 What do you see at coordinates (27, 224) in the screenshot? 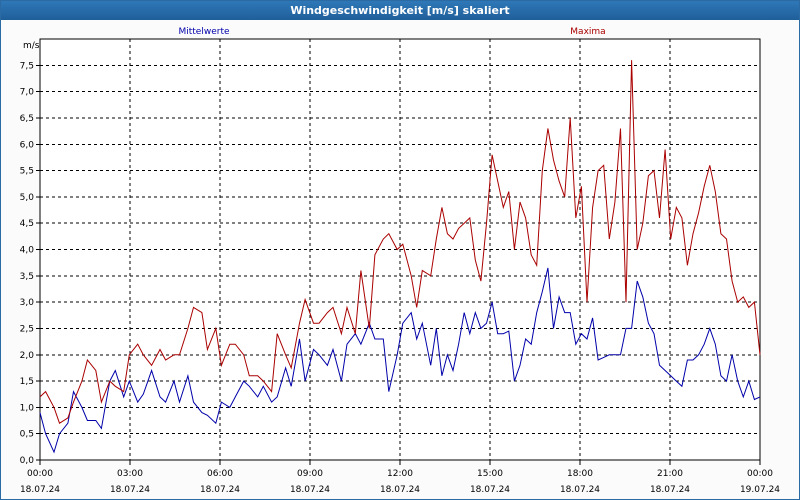
I see `y-tick-label: 4,5` at bounding box center [27, 224].